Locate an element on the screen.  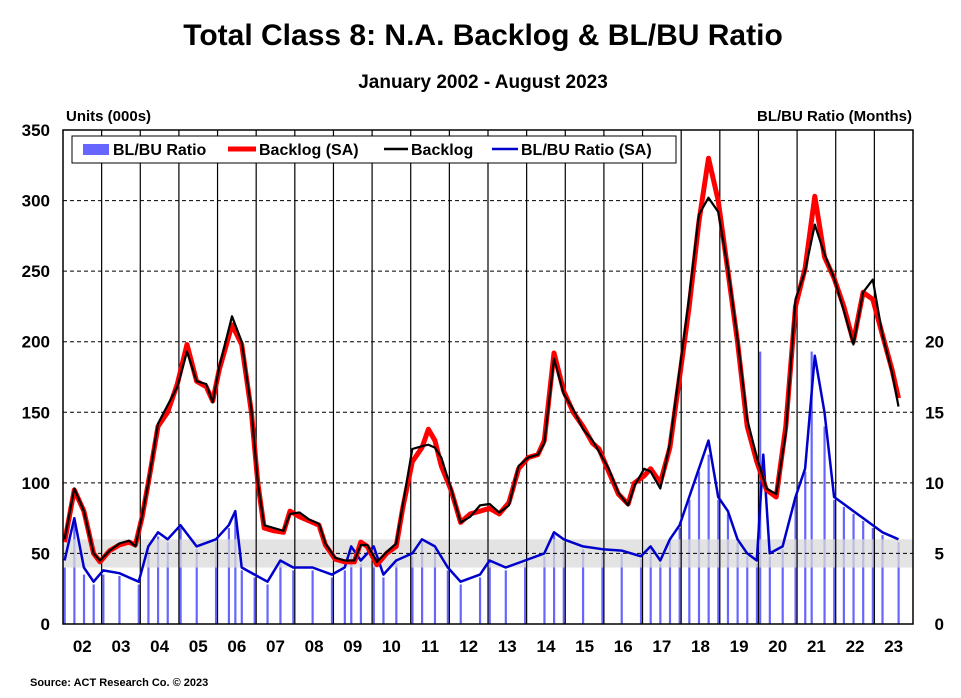
x-tick-label: 11 is located at coordinates (430, 646).